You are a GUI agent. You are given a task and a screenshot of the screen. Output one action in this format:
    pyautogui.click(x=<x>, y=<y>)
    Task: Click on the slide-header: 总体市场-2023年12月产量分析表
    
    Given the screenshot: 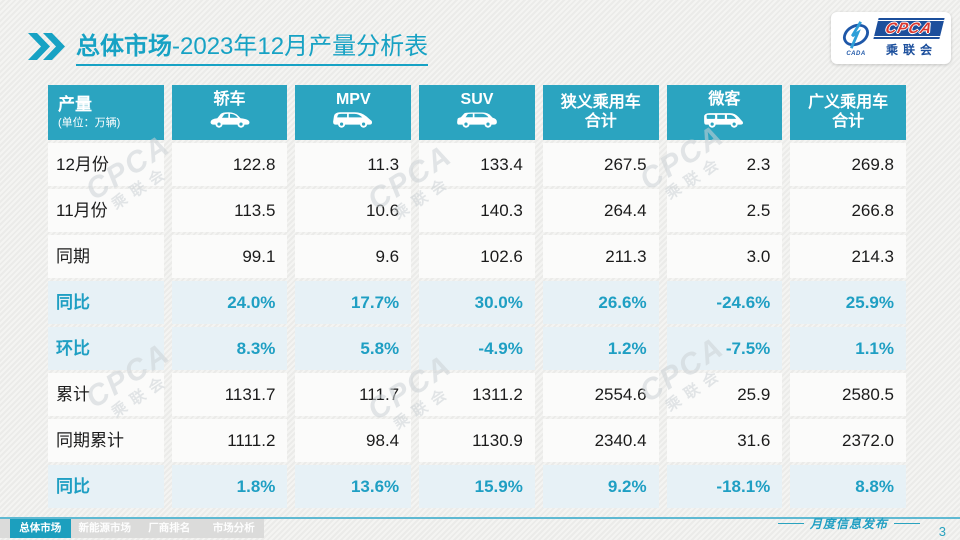 What is the action you would take?
    pyautogui.click(x=228, y=46)
    